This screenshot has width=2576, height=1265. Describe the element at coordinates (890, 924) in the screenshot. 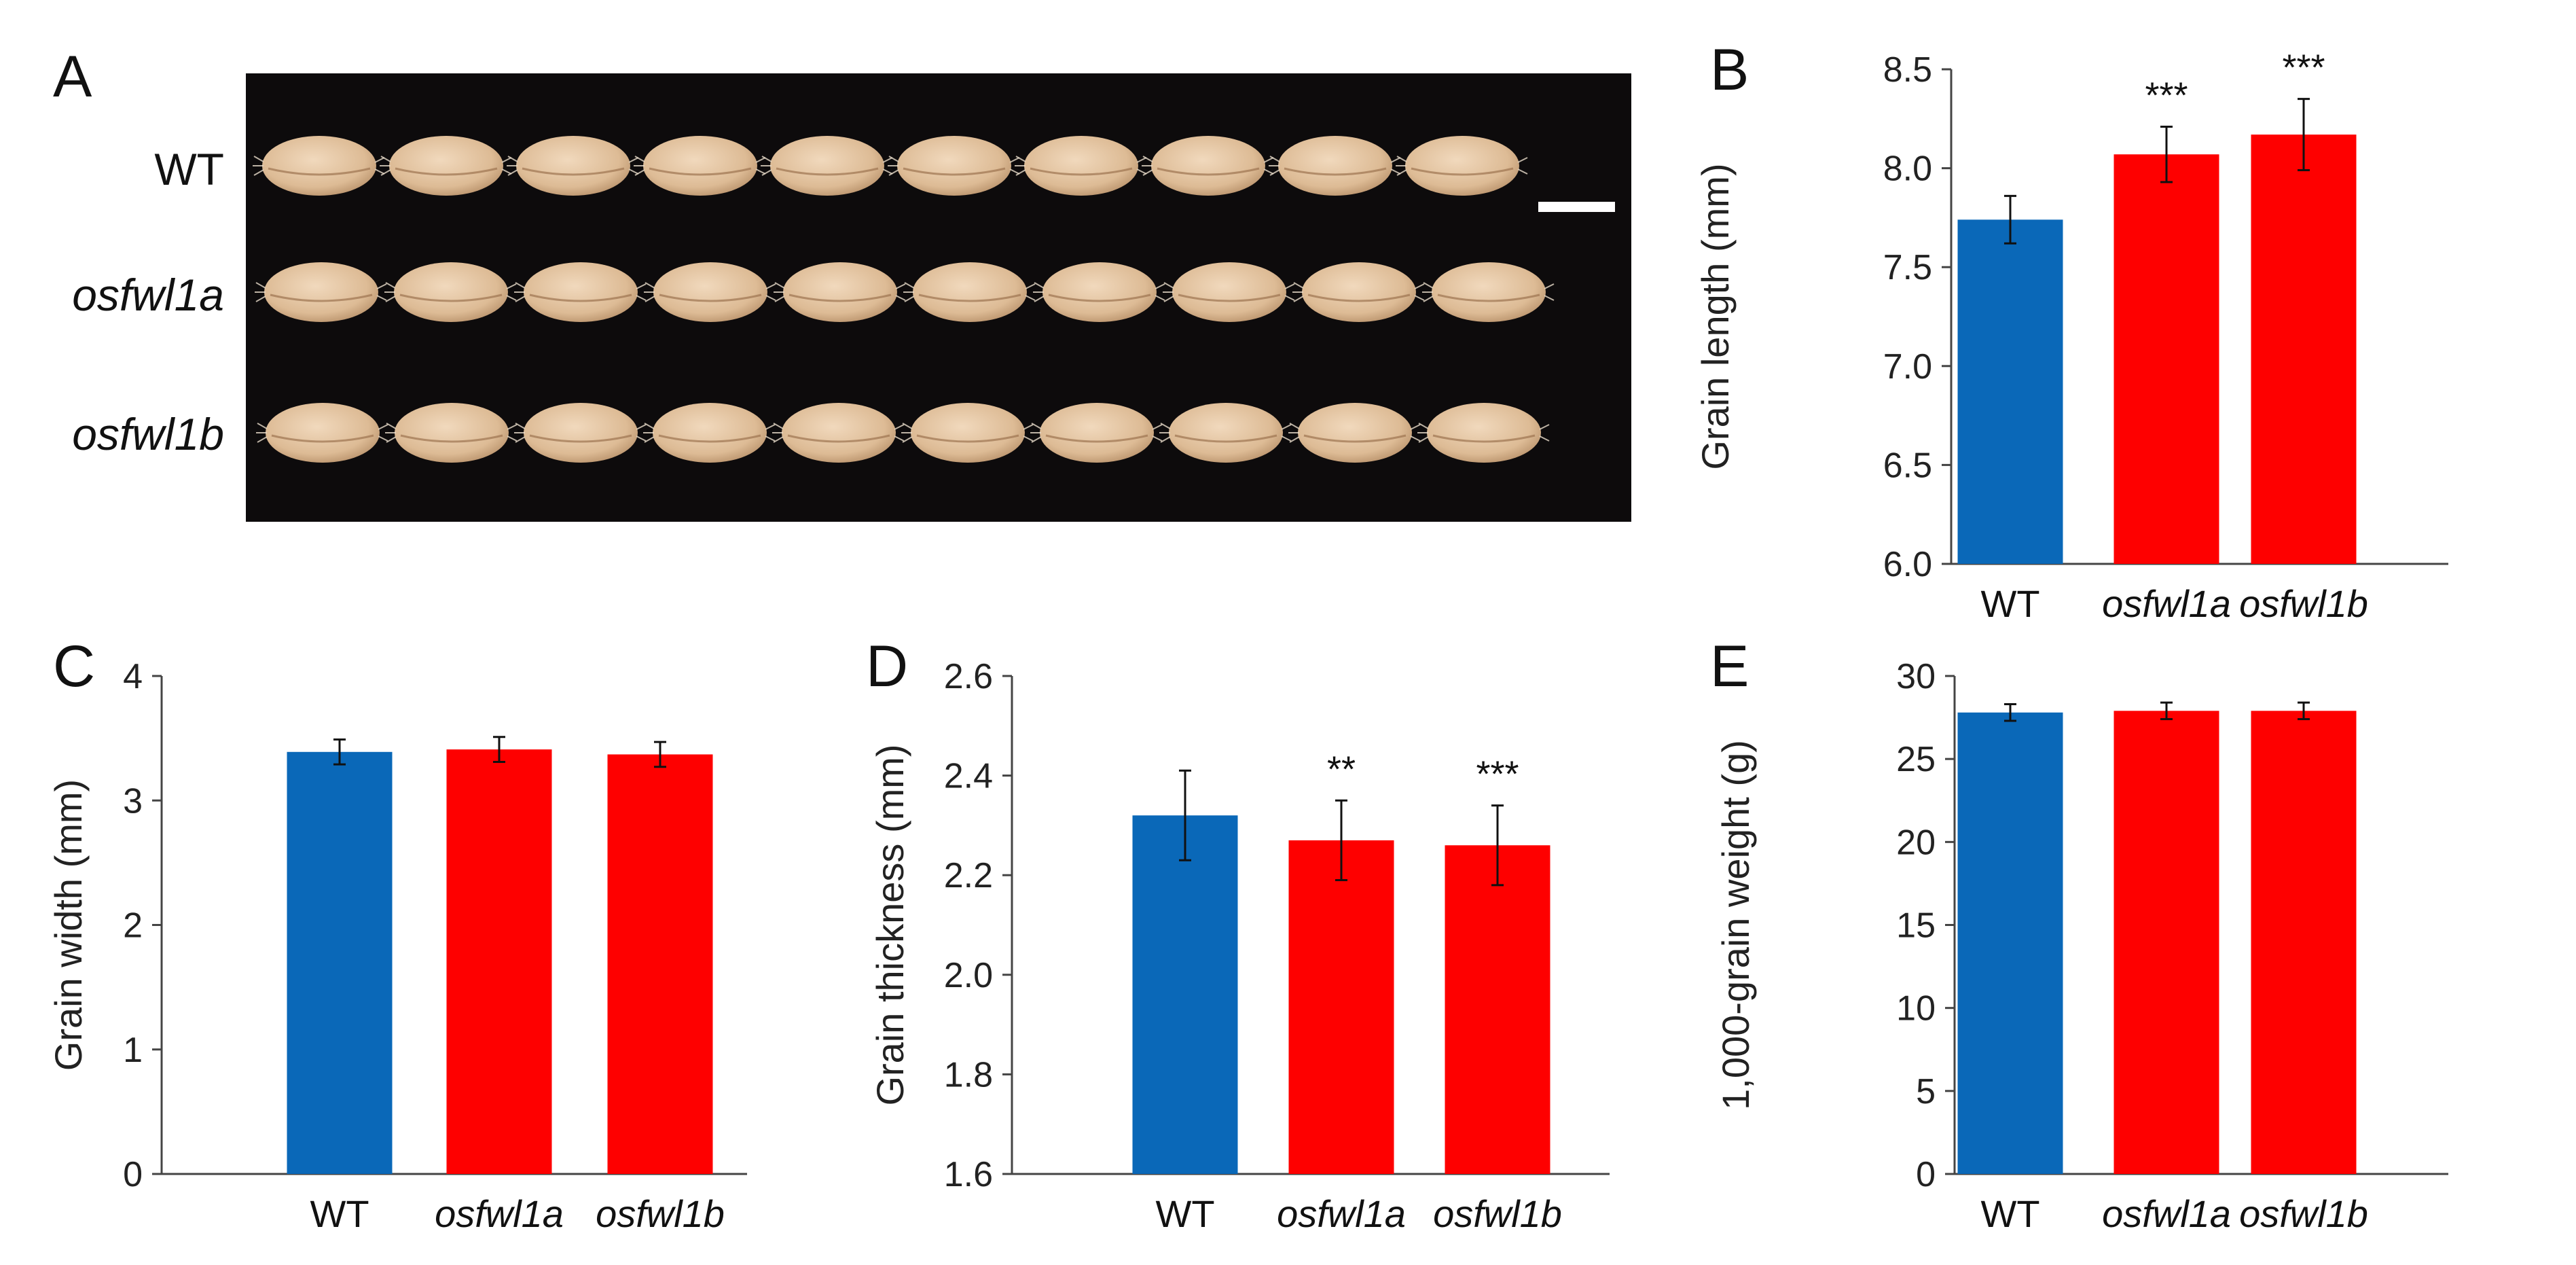

I see `y-axis-title: Grain thickness (mm)` at that location.